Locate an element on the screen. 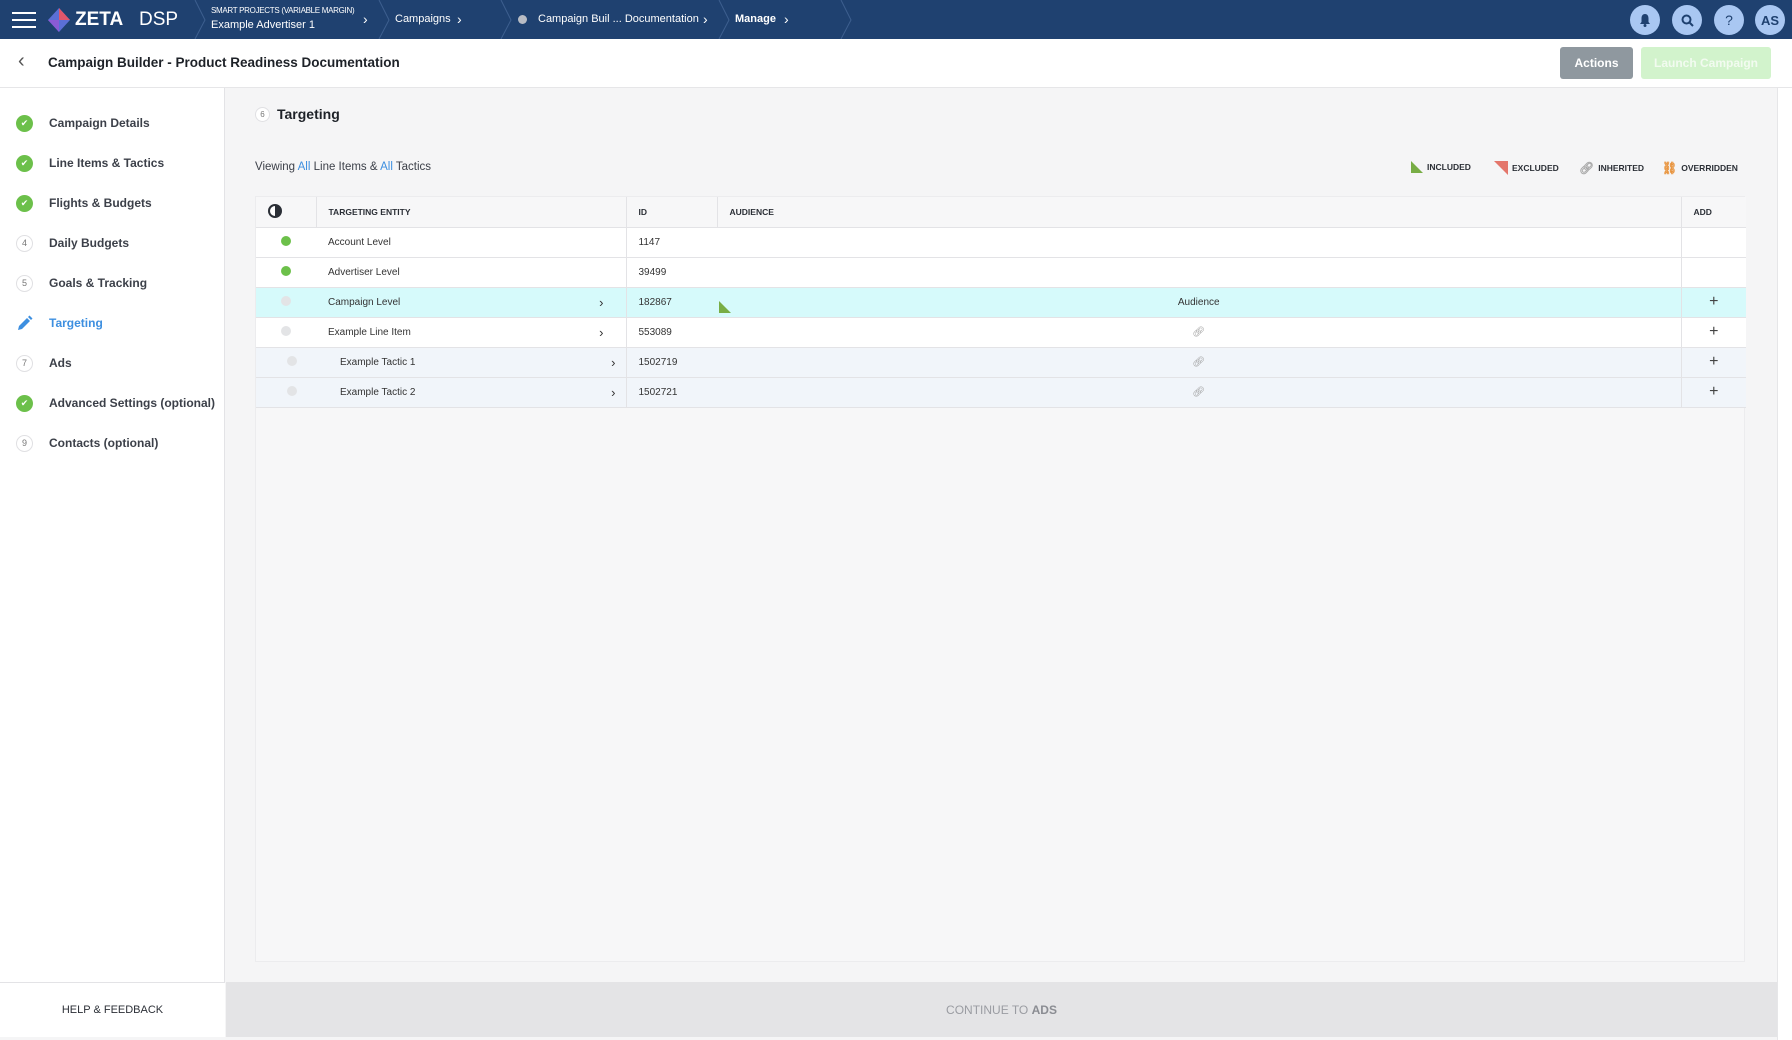 Image resolution: width=1792 pixels, height=1040 pixels. link-icon: 🔗︎ is located at coordinates (1199, 332).